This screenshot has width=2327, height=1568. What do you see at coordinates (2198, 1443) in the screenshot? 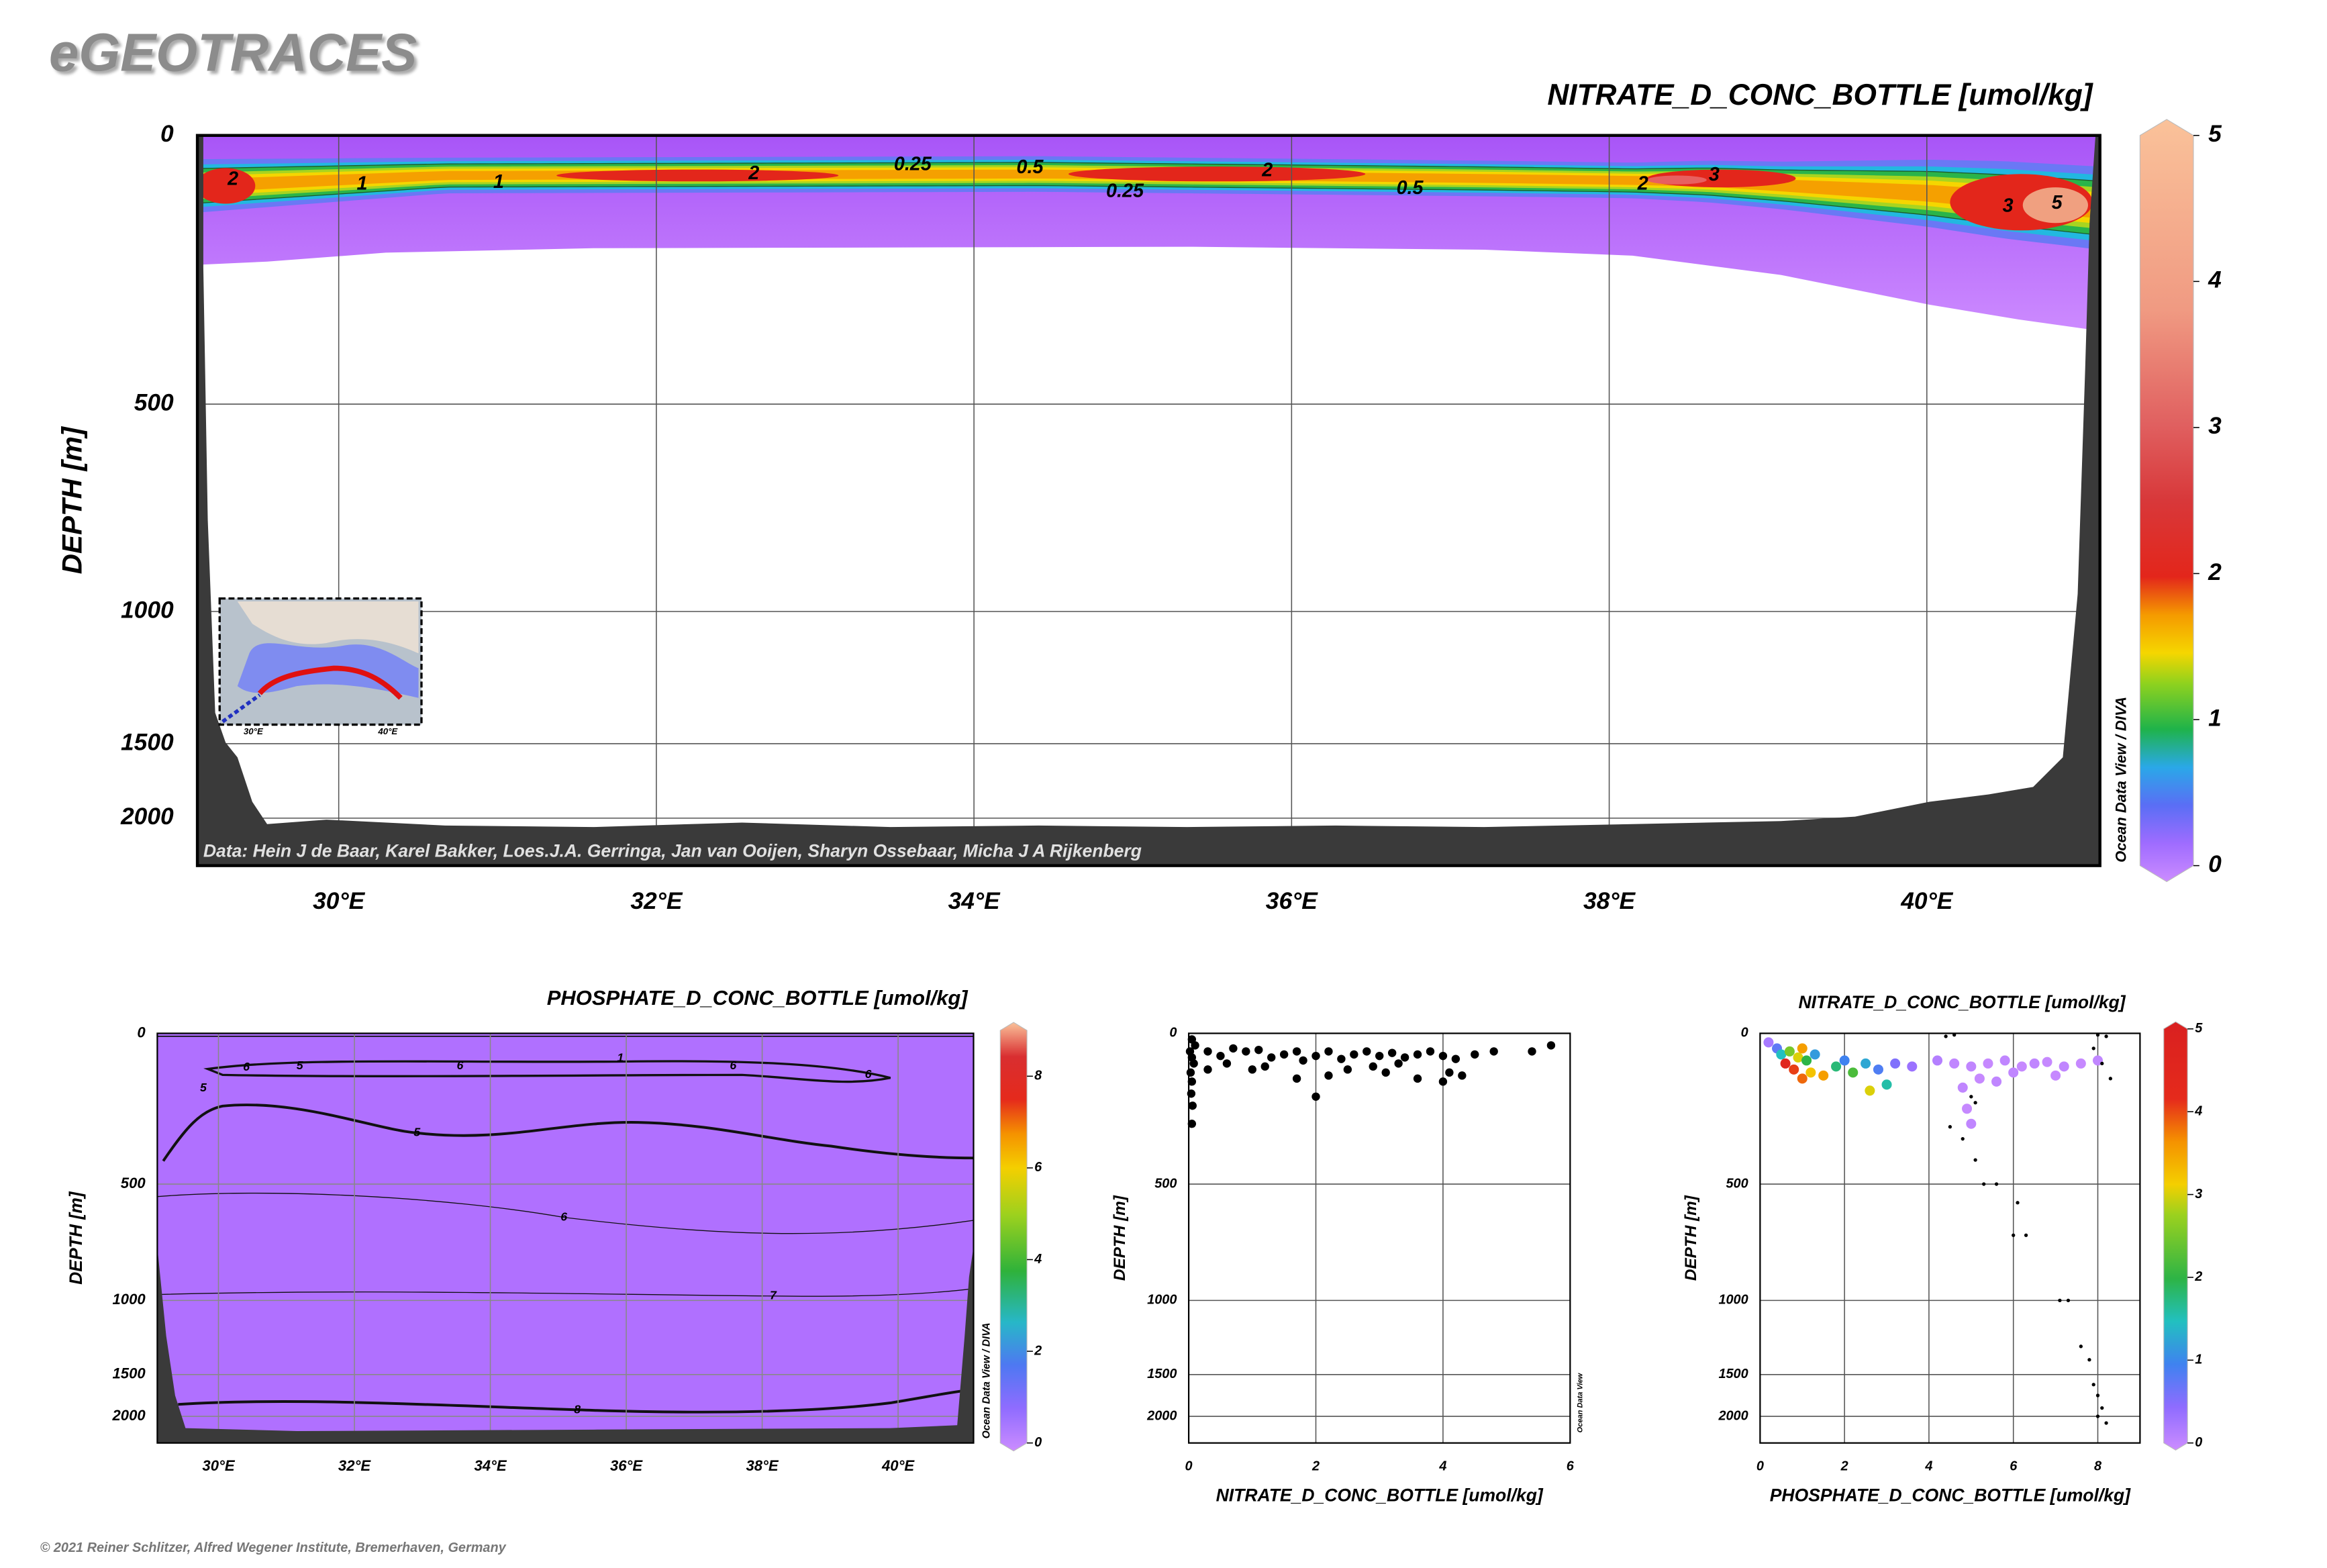
I see `colorbar-tick-label: 0` at bounding box center [2198, 1443].